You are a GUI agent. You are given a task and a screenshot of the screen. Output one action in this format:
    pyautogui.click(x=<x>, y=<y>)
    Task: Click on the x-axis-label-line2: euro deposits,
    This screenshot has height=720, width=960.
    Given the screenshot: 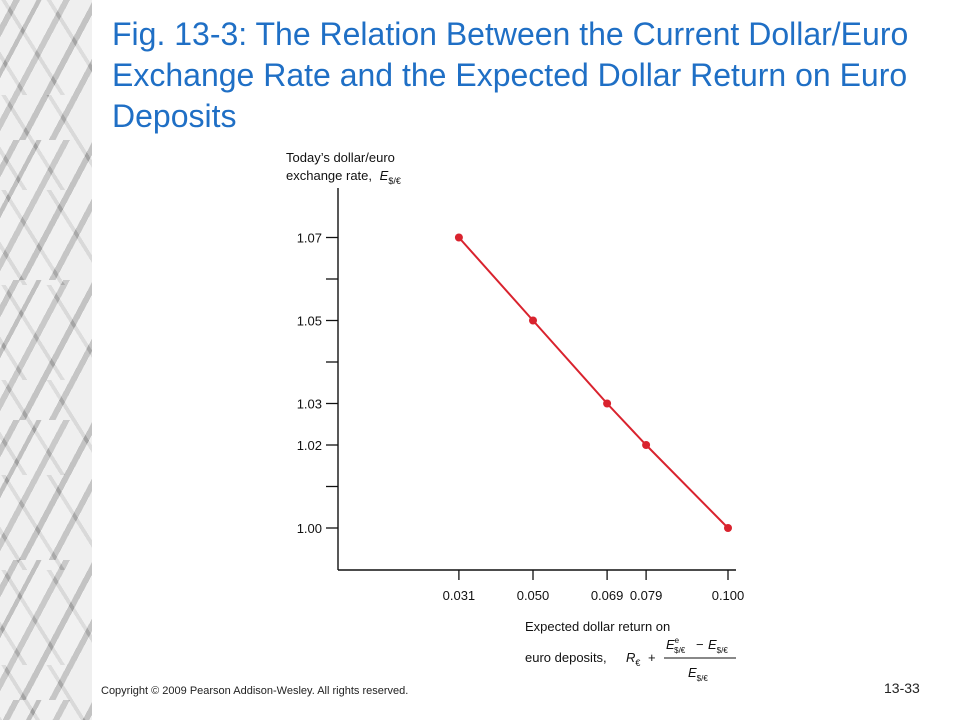 What is the action you would take?
    pyautogui.click(x=566, y=657)
    